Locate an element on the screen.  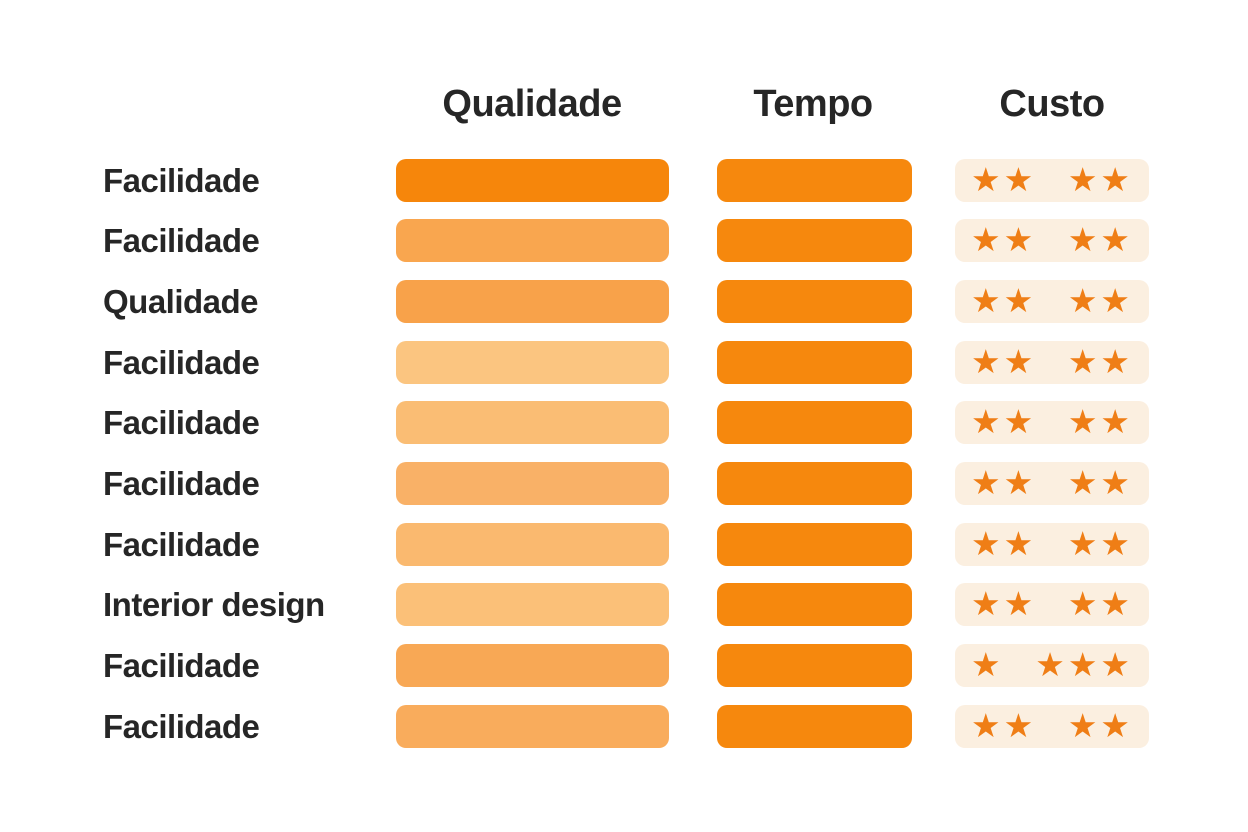
column-header-tempo: Tempo is located at coordinates (813, 104).